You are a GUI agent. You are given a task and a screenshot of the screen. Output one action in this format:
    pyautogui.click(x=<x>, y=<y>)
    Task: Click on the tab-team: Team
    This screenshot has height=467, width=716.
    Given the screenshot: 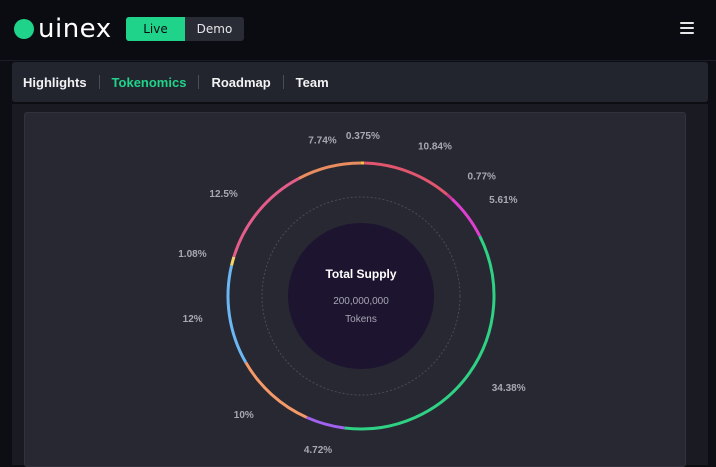 What is the action you would take?
    pyautogui.click(x=312, y=82)
    